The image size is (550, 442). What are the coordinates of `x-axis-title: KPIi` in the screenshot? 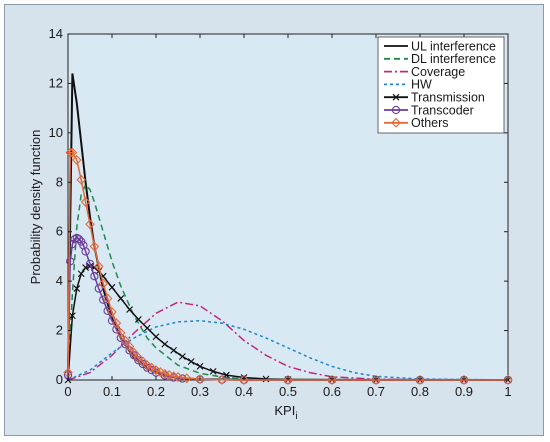 It's located at (285, 412).